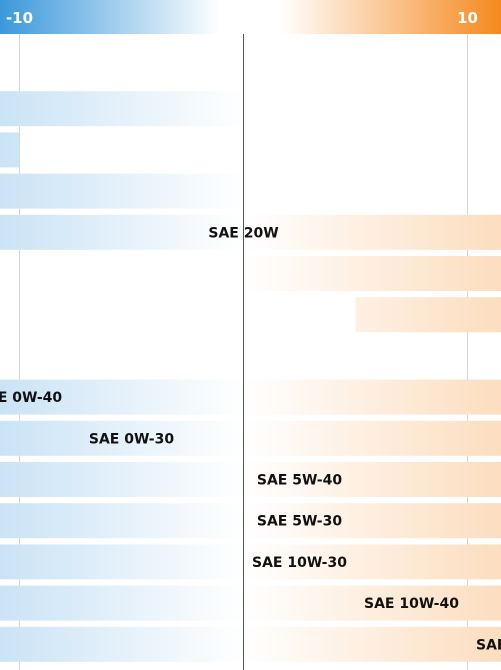 Image resolution: width=501 pixels, height=670 pixels. I want to click on bar-label: SAE 15W-40, so click(488, 645).